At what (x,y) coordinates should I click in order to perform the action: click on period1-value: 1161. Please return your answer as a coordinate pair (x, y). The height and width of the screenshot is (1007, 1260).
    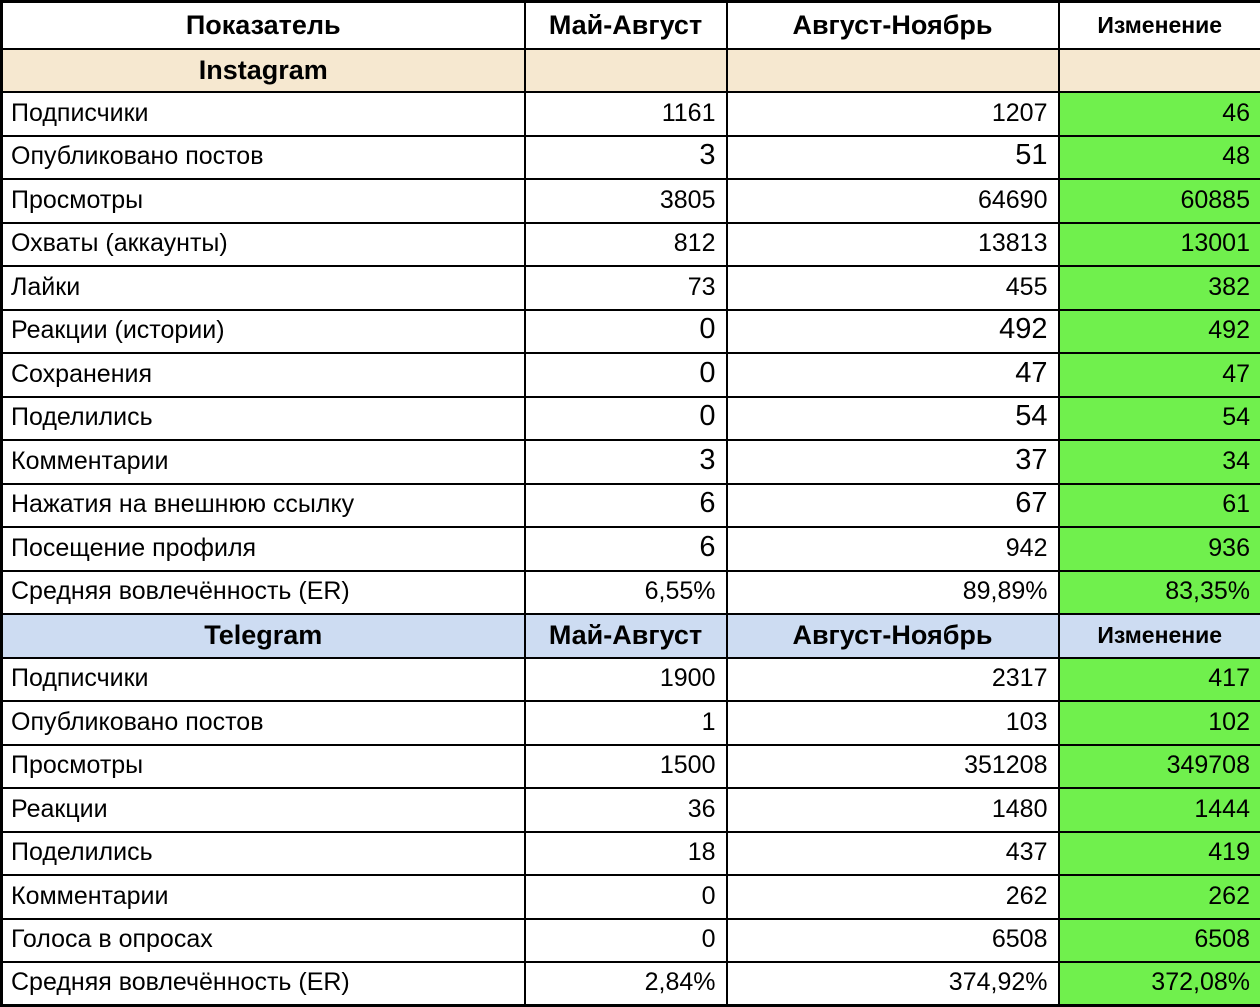
    Looking at the image, I should click on (626, 114).